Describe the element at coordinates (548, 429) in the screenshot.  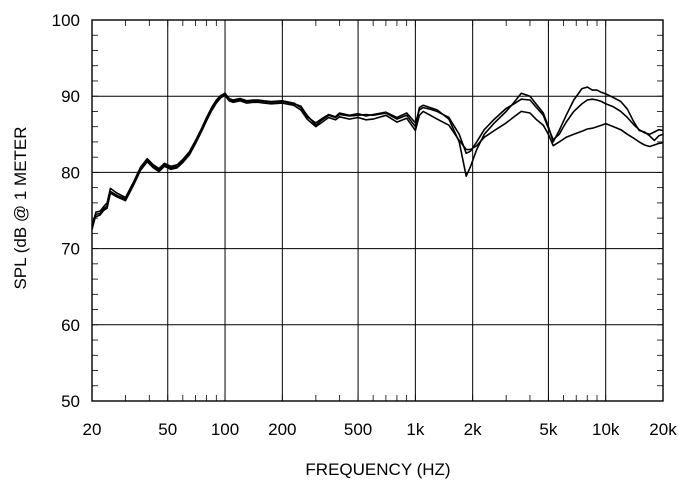
I see `x-tick-label: 5k` at that location.